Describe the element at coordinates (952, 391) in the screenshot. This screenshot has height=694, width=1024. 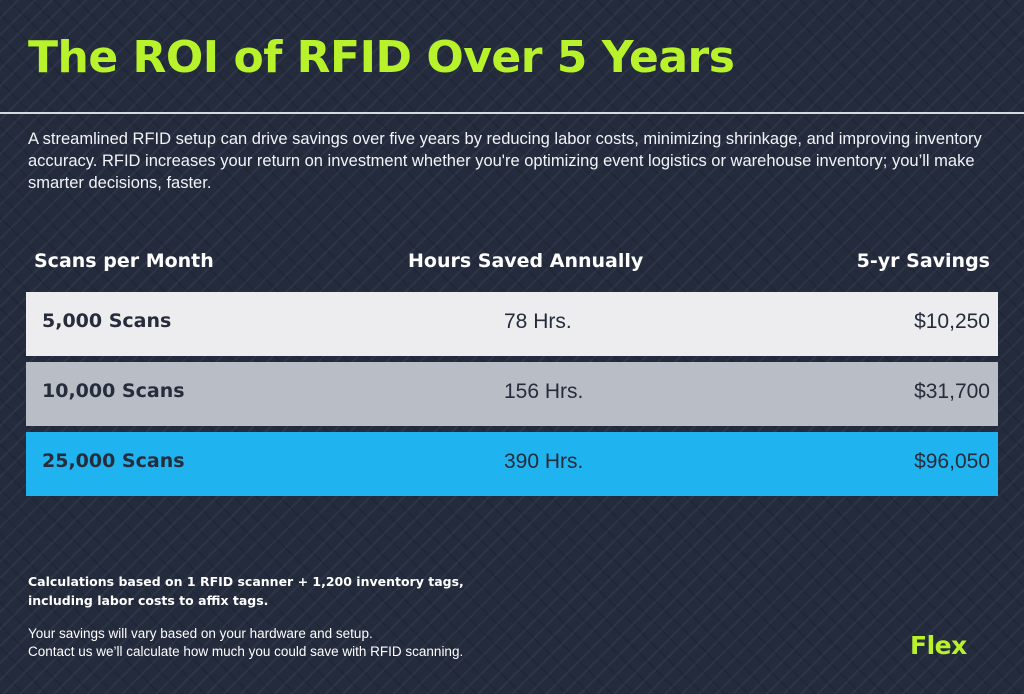
I see `row-savings: $31,700` at that location.